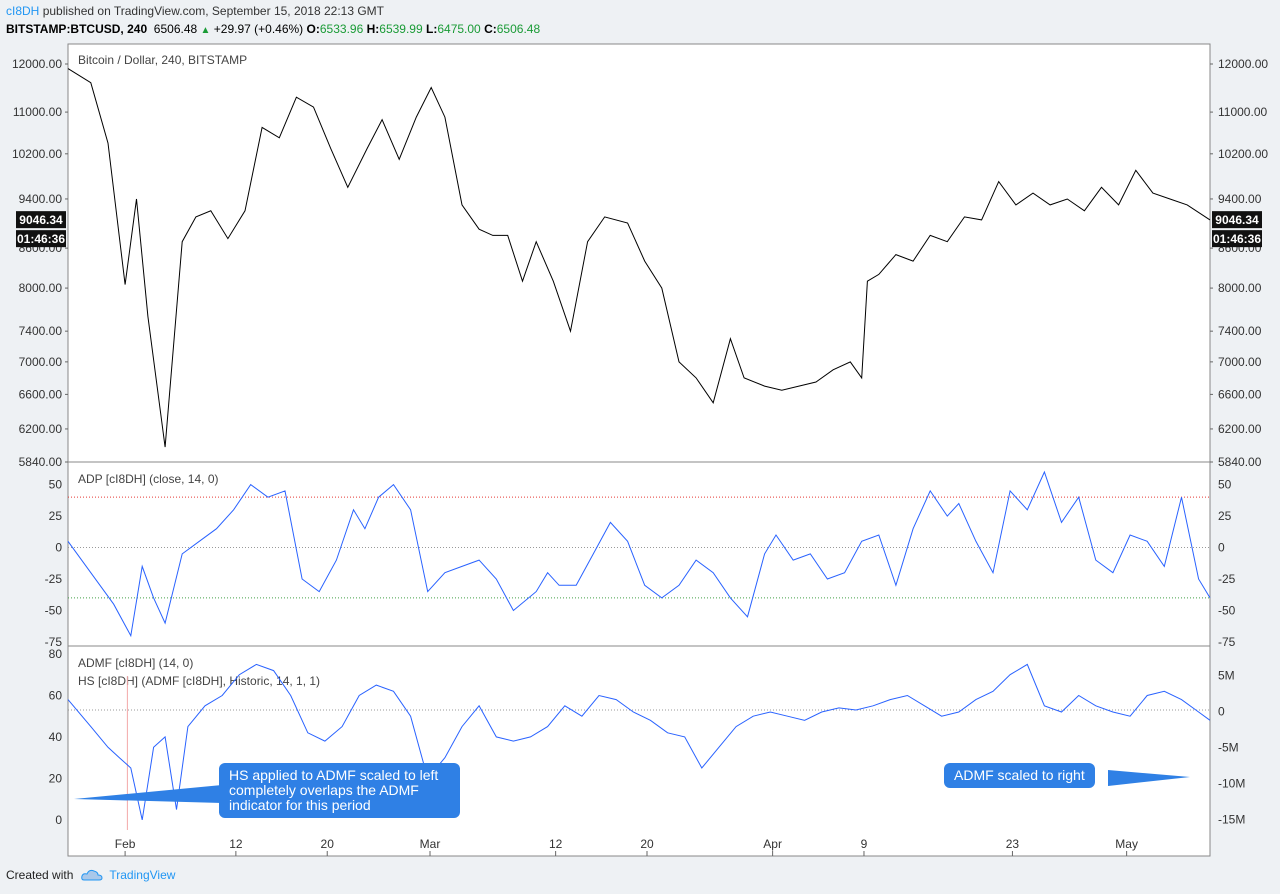 Image resolution: width=1280 pixels, height=894 pixels. I want to click on created-with-text: Created with, so click(40, 875).